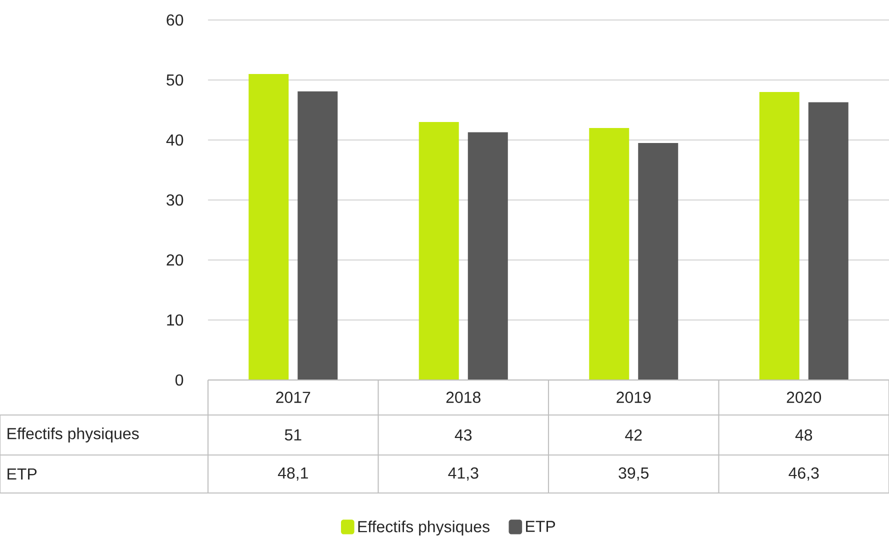  What do you see at coordinates (179, 380) in the screenshot?
I see `y-tick-label: 0` at bounding box center [179, 380].